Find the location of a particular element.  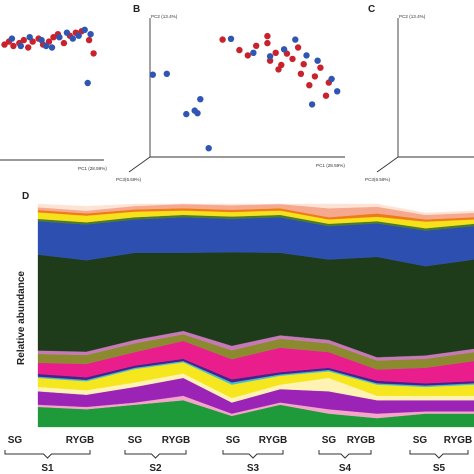

panel-d-group-label-0: S1 is located at coordinates (47, 468).